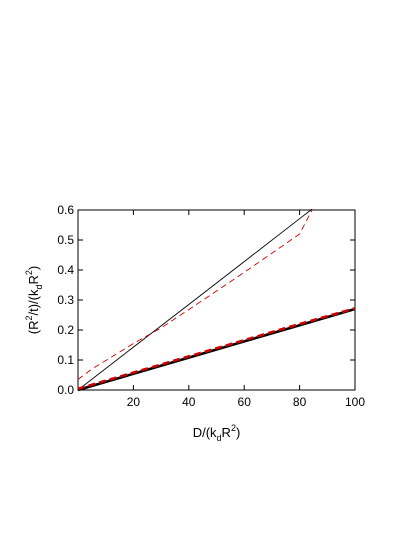 The width and height of the screenshot is (415, 537). Describe the element at coordinates (65, 390) in the screenshot. I see `y-tick-label: 0.0` at that location.